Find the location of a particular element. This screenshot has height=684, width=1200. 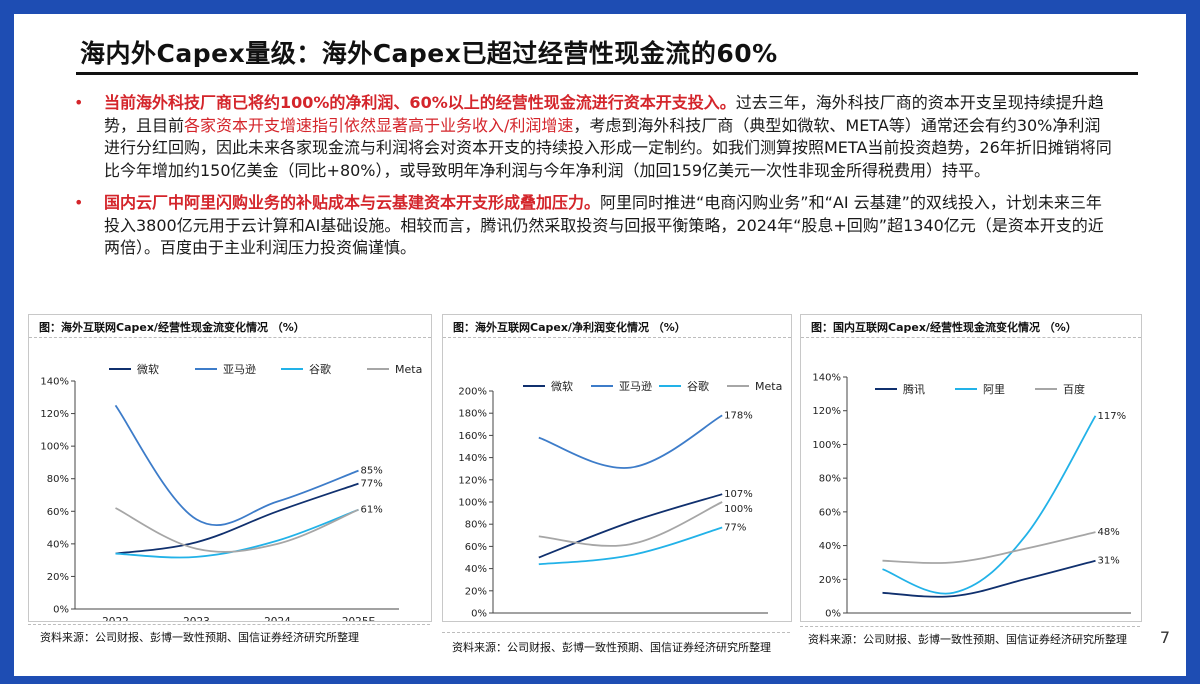

legend-label: 阿里 is located at coordinates (994, 389).